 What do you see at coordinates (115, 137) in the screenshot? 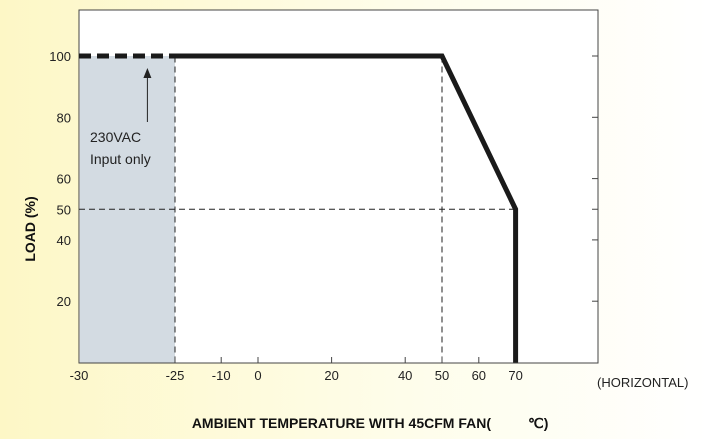
I see `annotation-text: 230VAC` at bounding box center [115, 137].